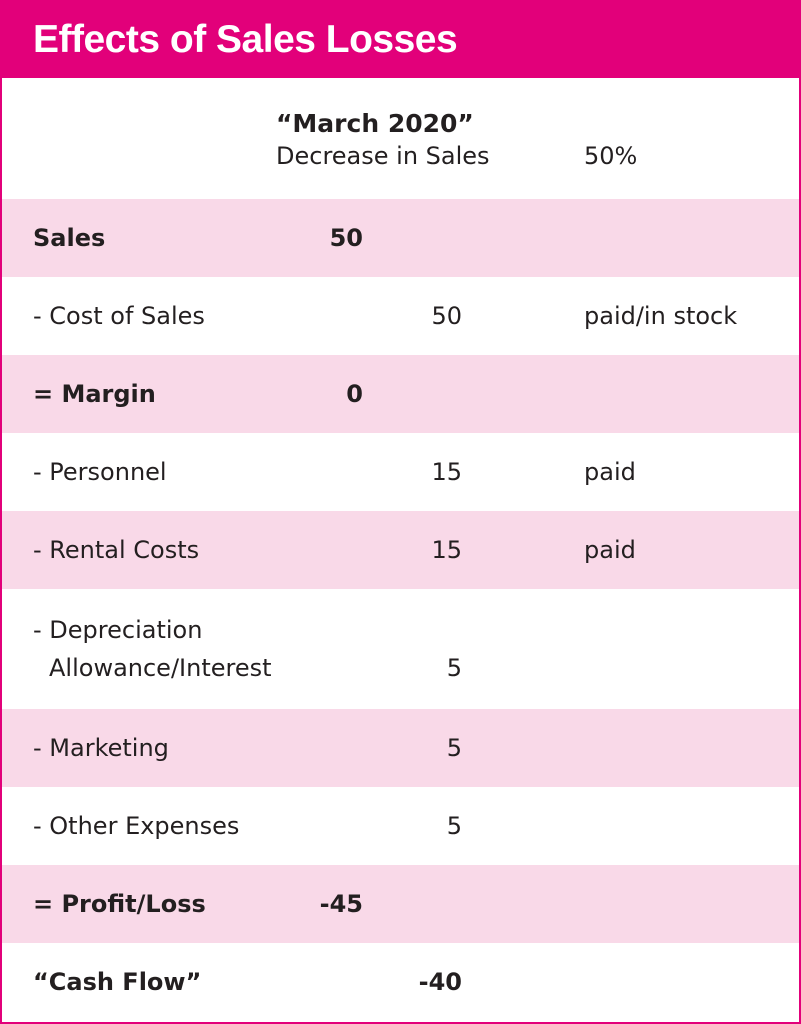  Describe the element at coordinates (400, 649) in the screenshot. I see `table-row-depreciation: - Depreciation Allowance/Interest 5` at that location.